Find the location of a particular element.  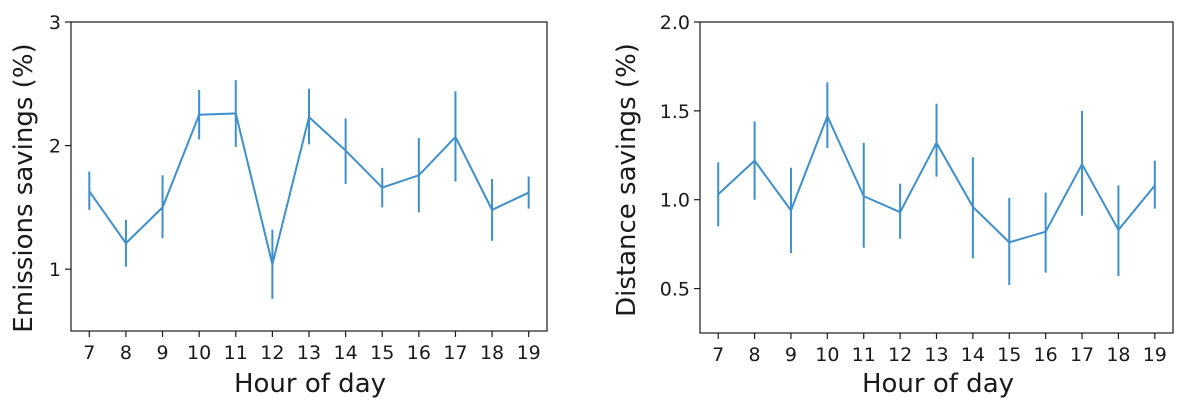

emissions-x-axis-label: Hour of day is located at coordinates (310, 384).